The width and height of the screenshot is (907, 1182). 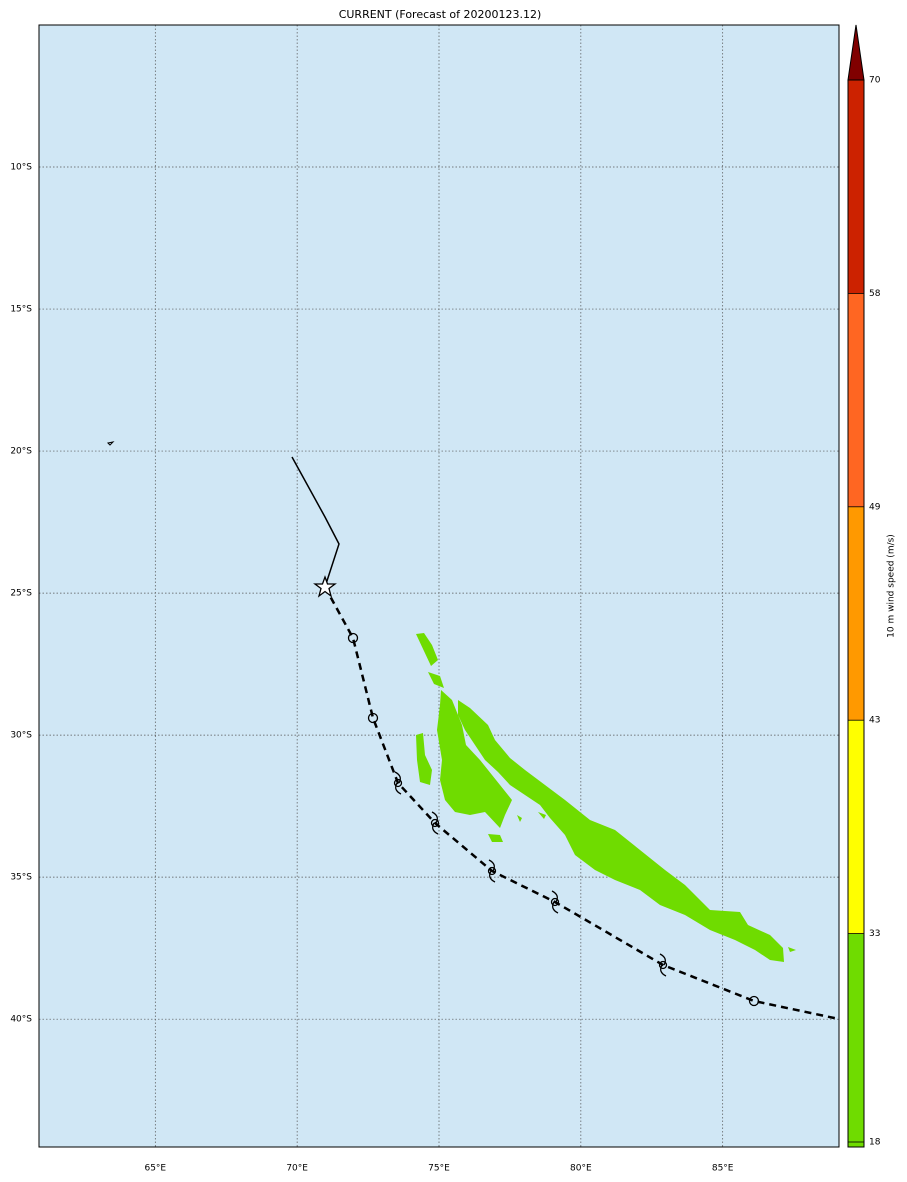 I want to click on lat-tick-label: 10°S, so click(x=21, y=168).